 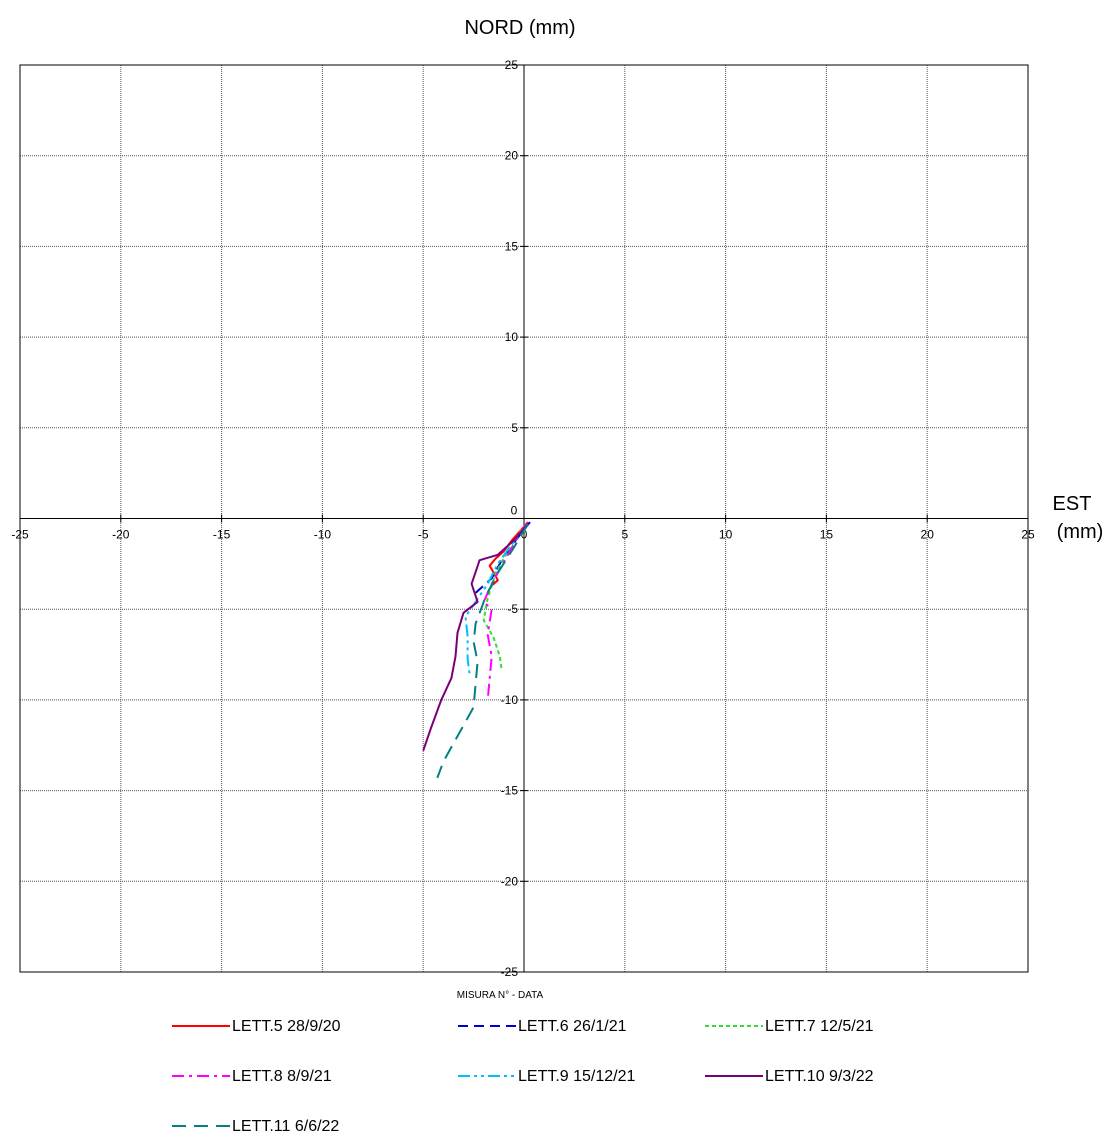 I want to click on y-tick-label: -5, so click(x=512, y=609).